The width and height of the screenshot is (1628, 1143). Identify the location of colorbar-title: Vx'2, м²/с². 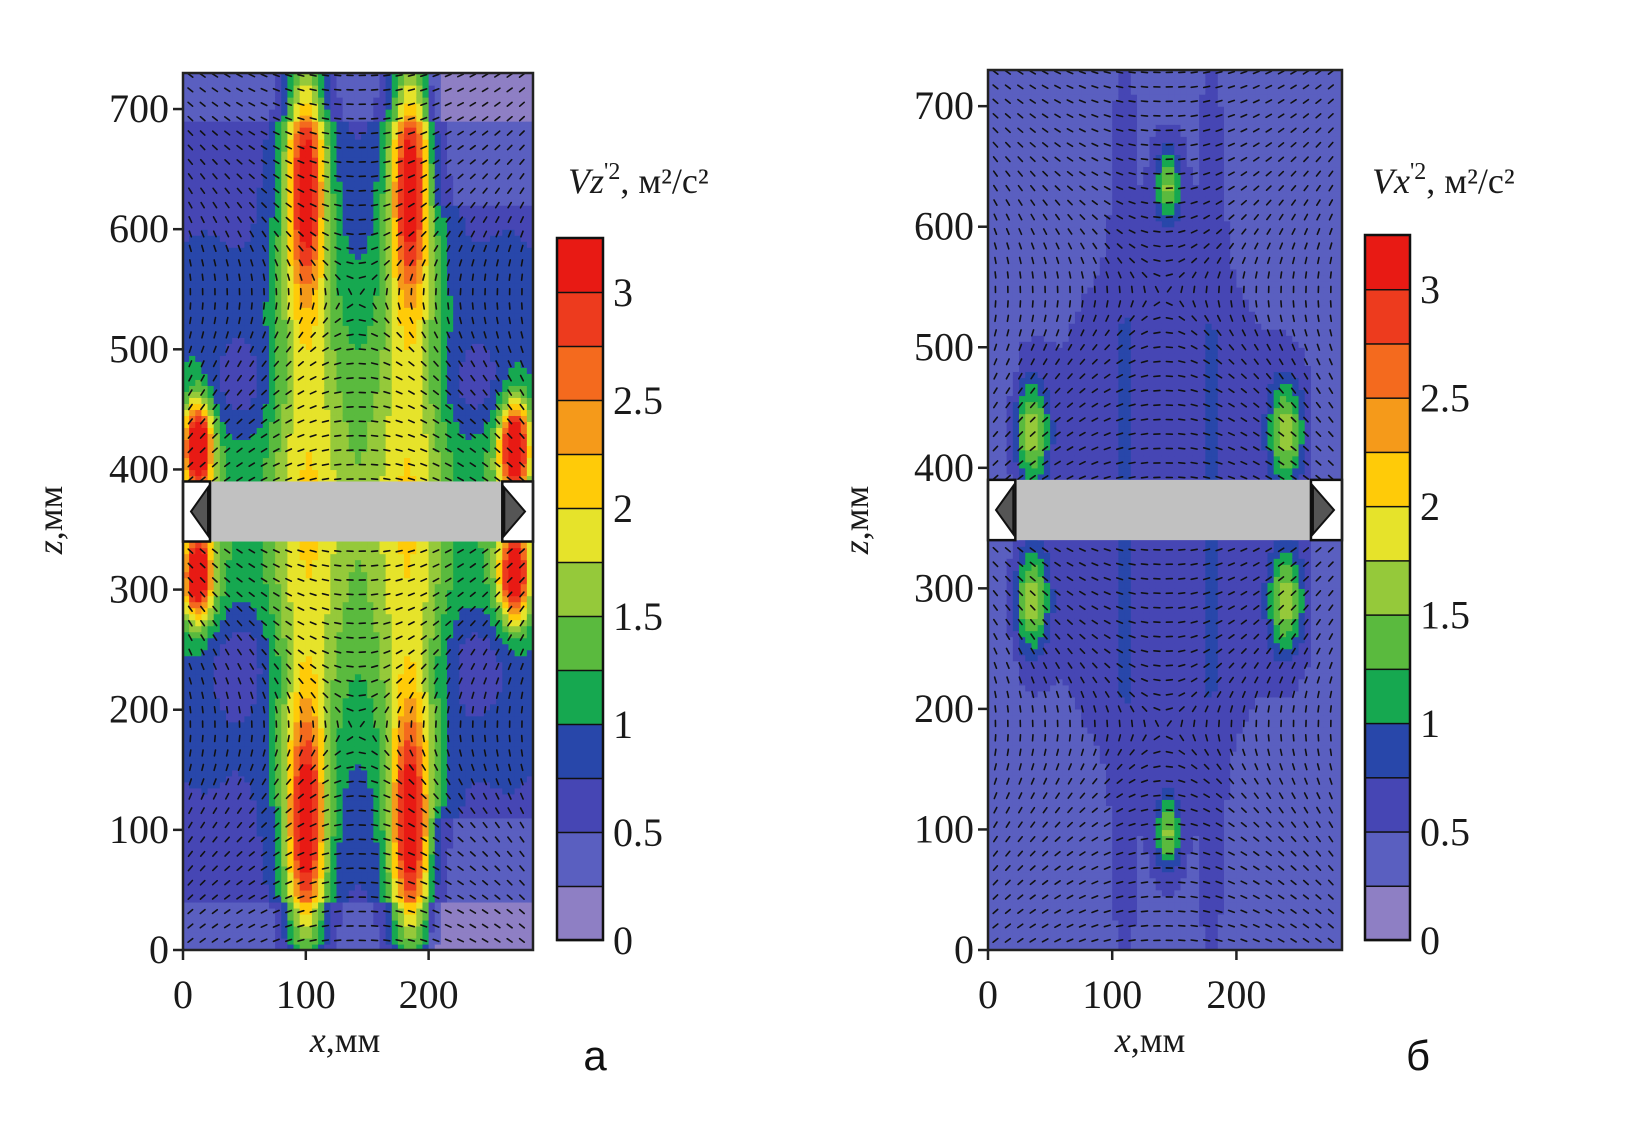
(1443, 180).